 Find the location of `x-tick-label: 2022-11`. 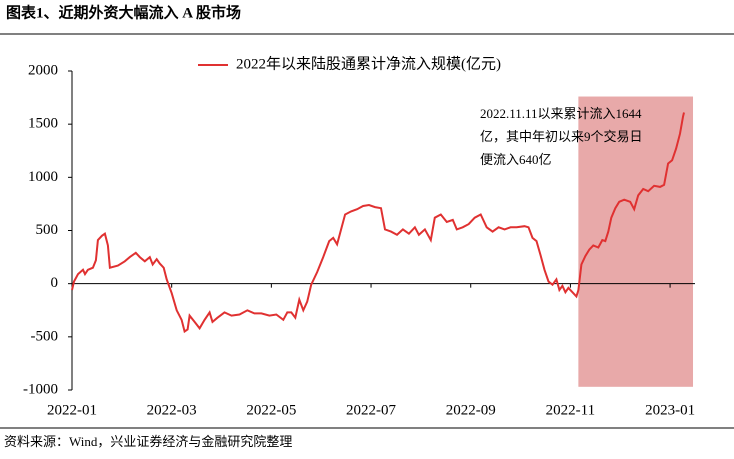

x-tick-label: 2022-11 is located at coordinates (570, 410).